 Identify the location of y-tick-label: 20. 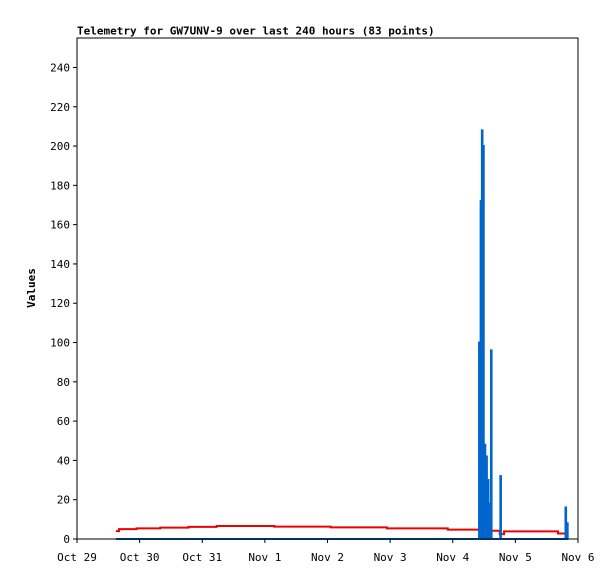
(63, 500).